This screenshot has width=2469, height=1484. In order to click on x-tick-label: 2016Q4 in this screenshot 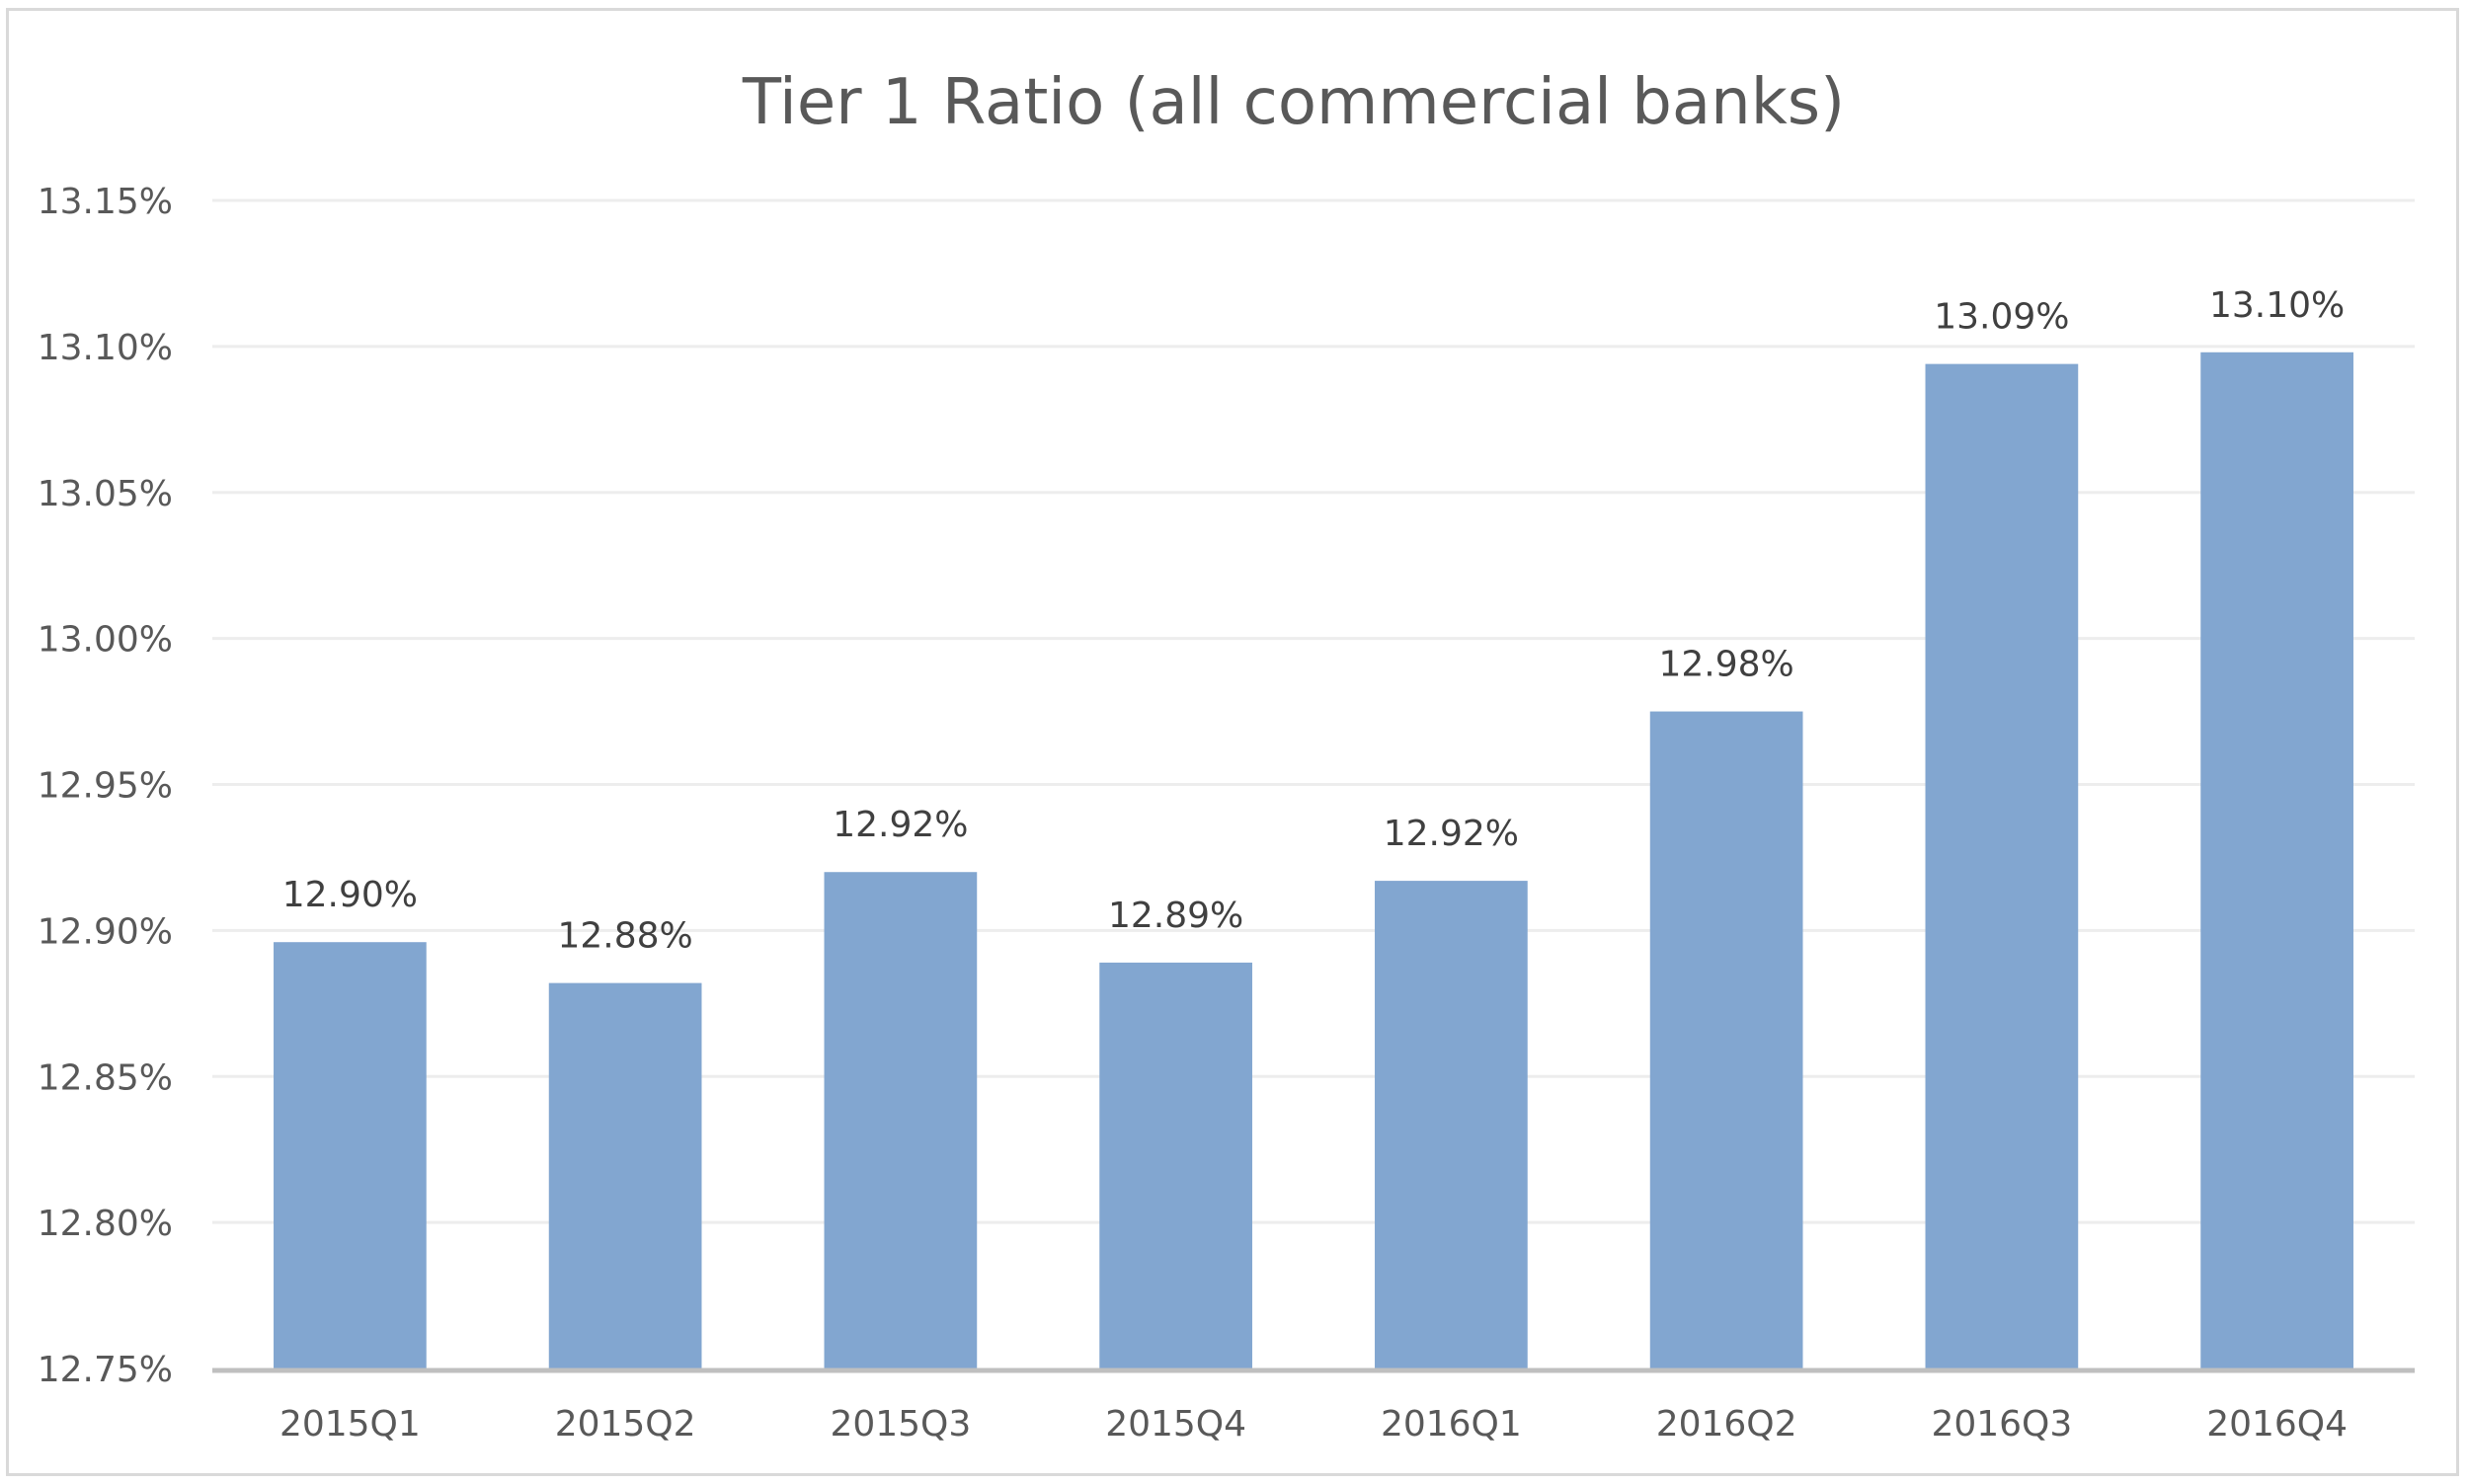, I will do `click(2277, 1424)`.